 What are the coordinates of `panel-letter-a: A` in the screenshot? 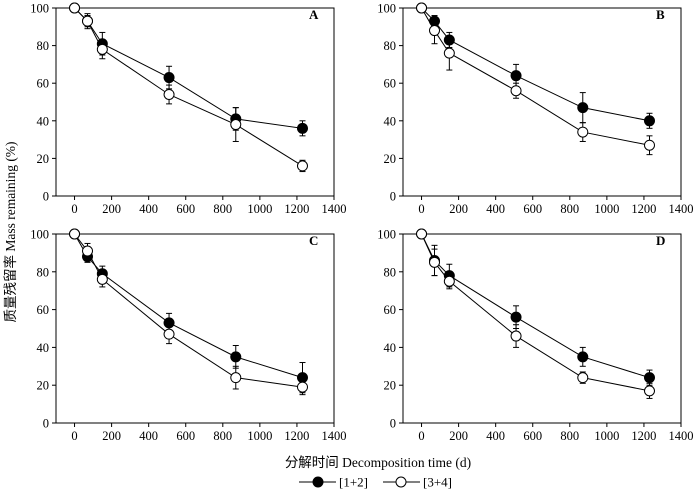 It's located at (314, 14).